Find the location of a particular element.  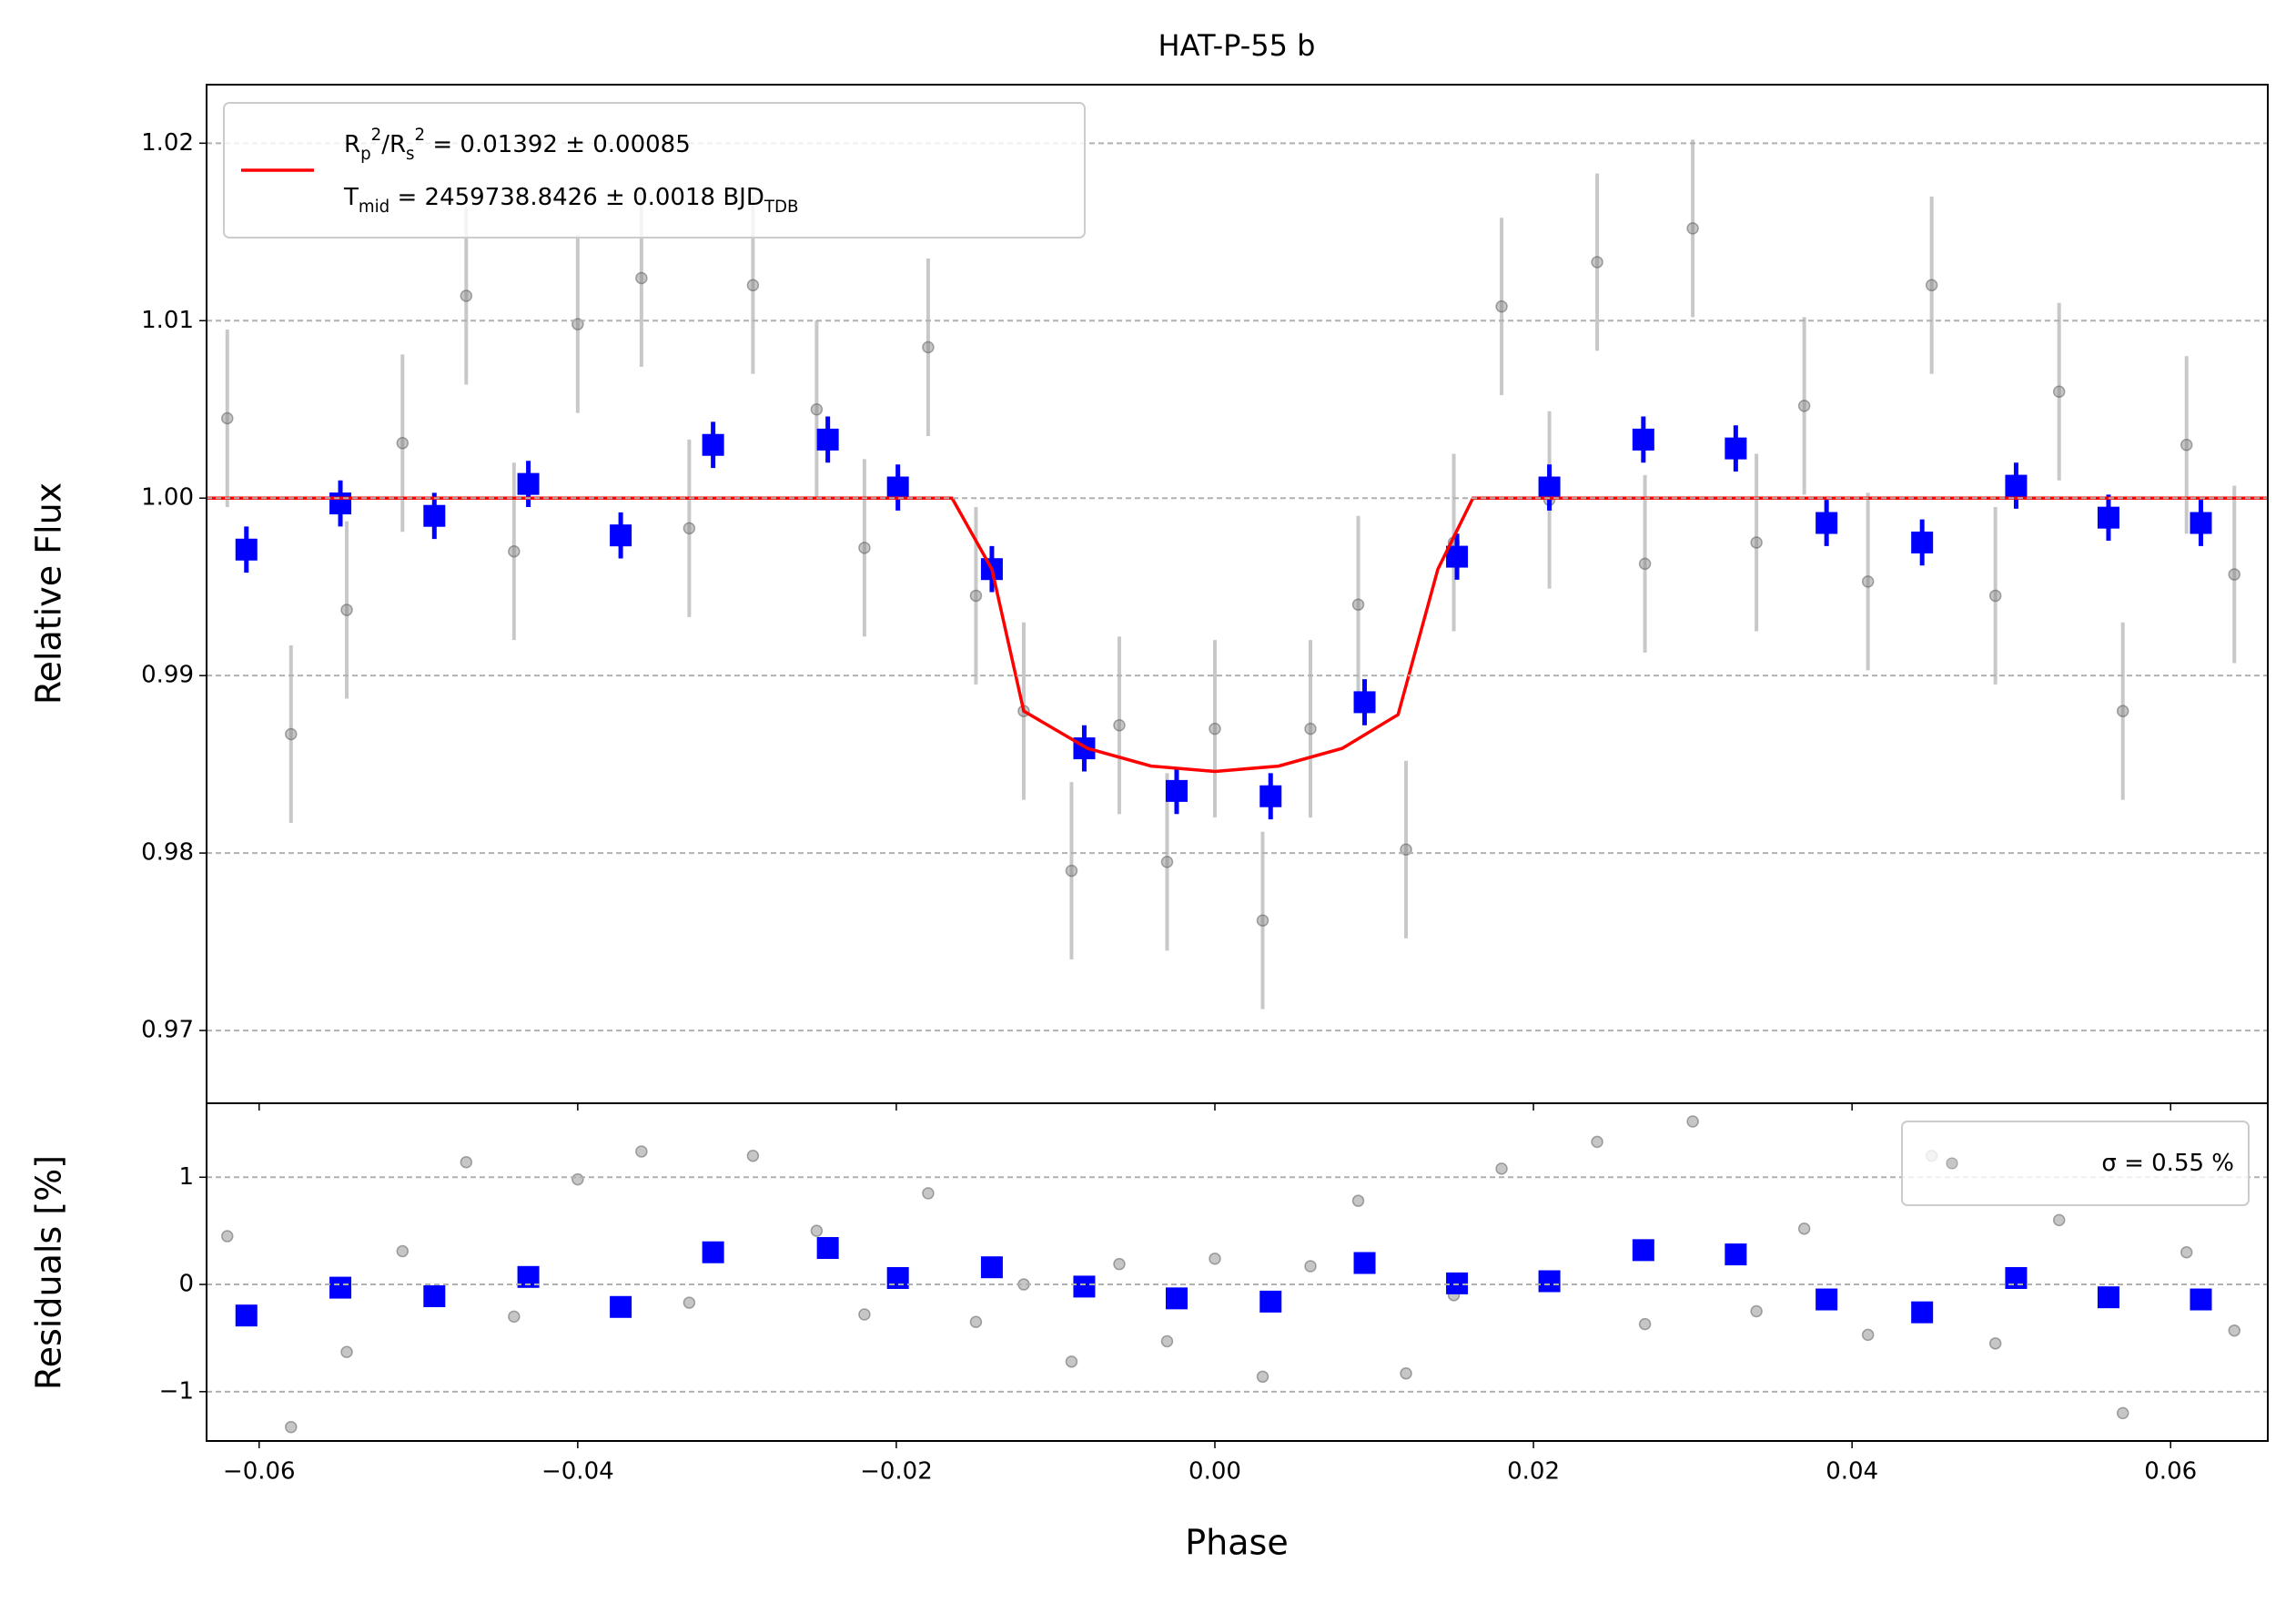

x-axis-label: Phase is located at coordinates (1237, 1543).